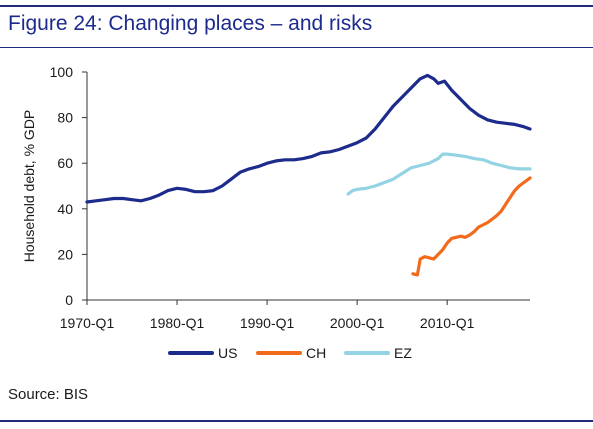 The image size is (593, 429). I want to click on legend-label-ch: CH, so click(316, 353).